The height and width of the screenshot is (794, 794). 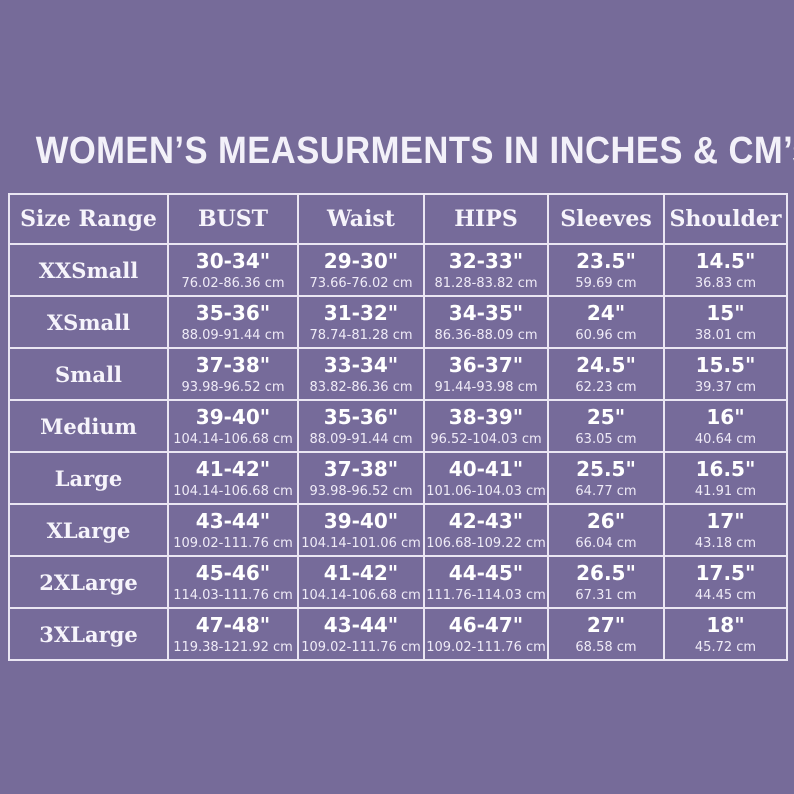 What do you see at coordinates (606, 219) in the screenshot?
I see `column-header-sleeves: Sleeves` at bounding box center [606, 219].